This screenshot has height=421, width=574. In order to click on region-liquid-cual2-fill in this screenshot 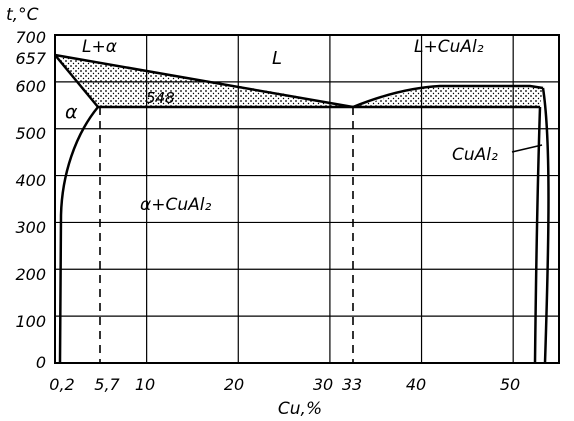, I will do `click(448, 96)`.